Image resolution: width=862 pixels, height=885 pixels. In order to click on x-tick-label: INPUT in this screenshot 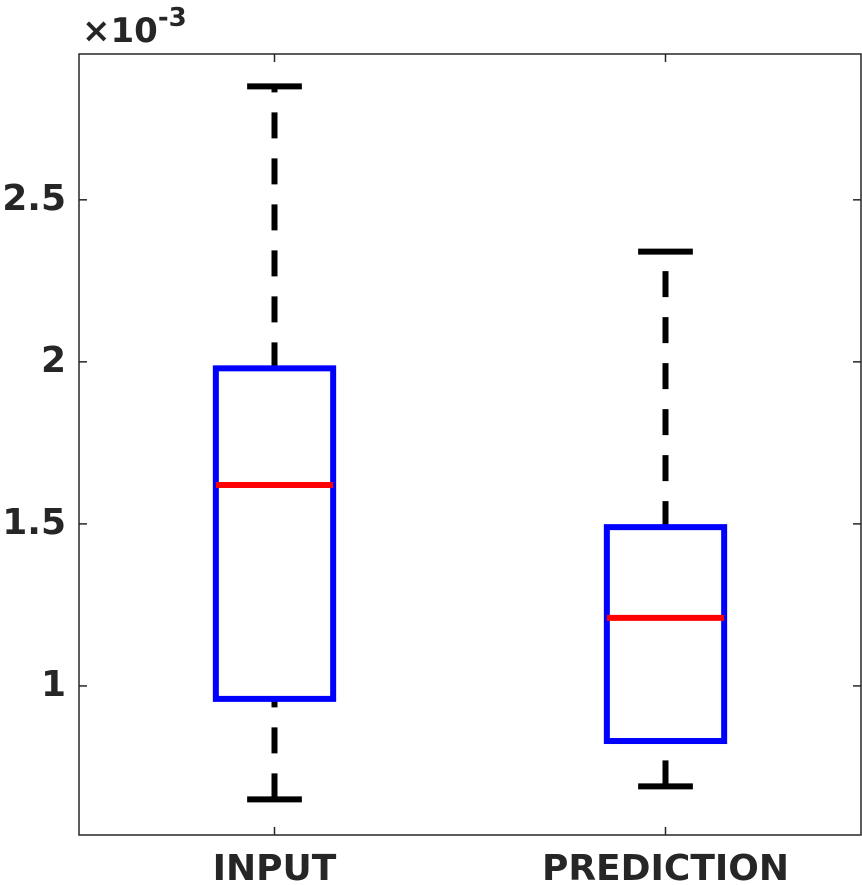, I will do `click(275, 866)`.